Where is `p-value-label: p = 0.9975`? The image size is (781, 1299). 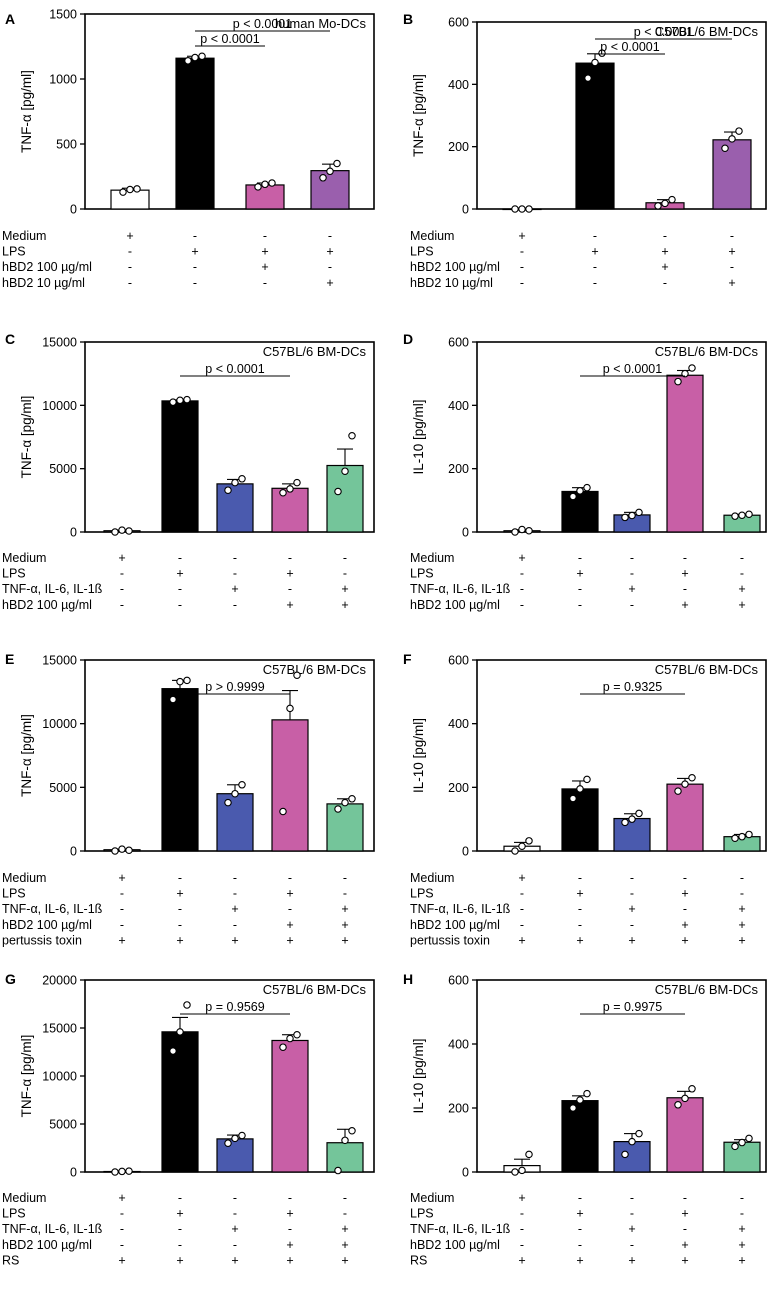 p-value-label: p = 0.9975 is located at coordinates (632, 1007).